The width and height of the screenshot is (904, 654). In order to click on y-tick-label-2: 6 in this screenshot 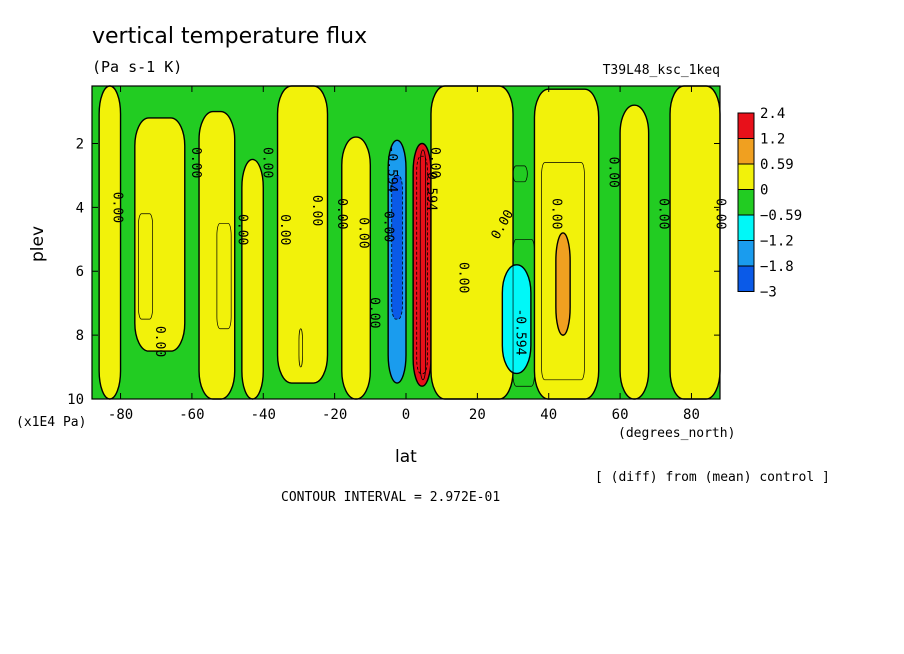, I will do `click(80, 272)`.